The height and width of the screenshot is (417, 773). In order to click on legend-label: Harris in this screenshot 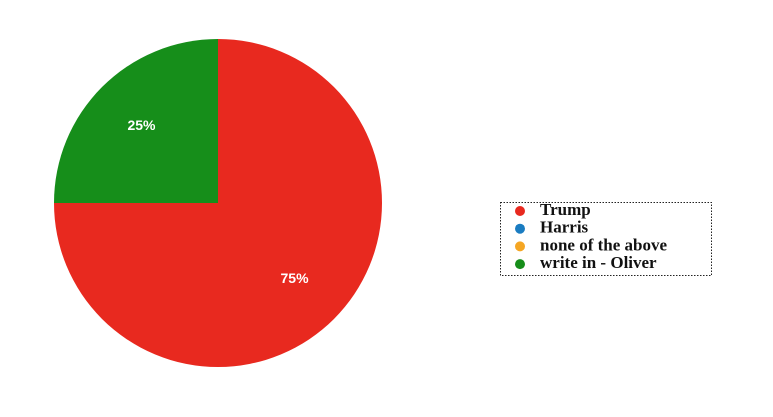, I will do `click(564, 227)`.